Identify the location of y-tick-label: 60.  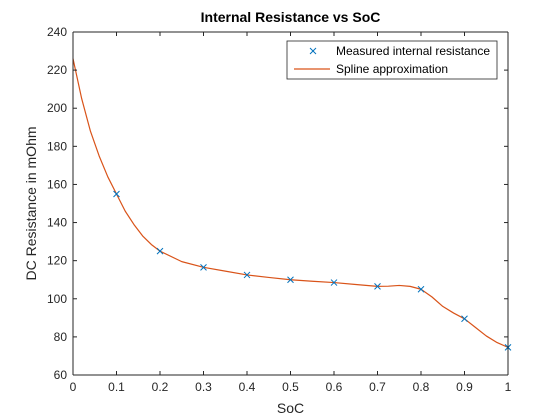
(61, 375).